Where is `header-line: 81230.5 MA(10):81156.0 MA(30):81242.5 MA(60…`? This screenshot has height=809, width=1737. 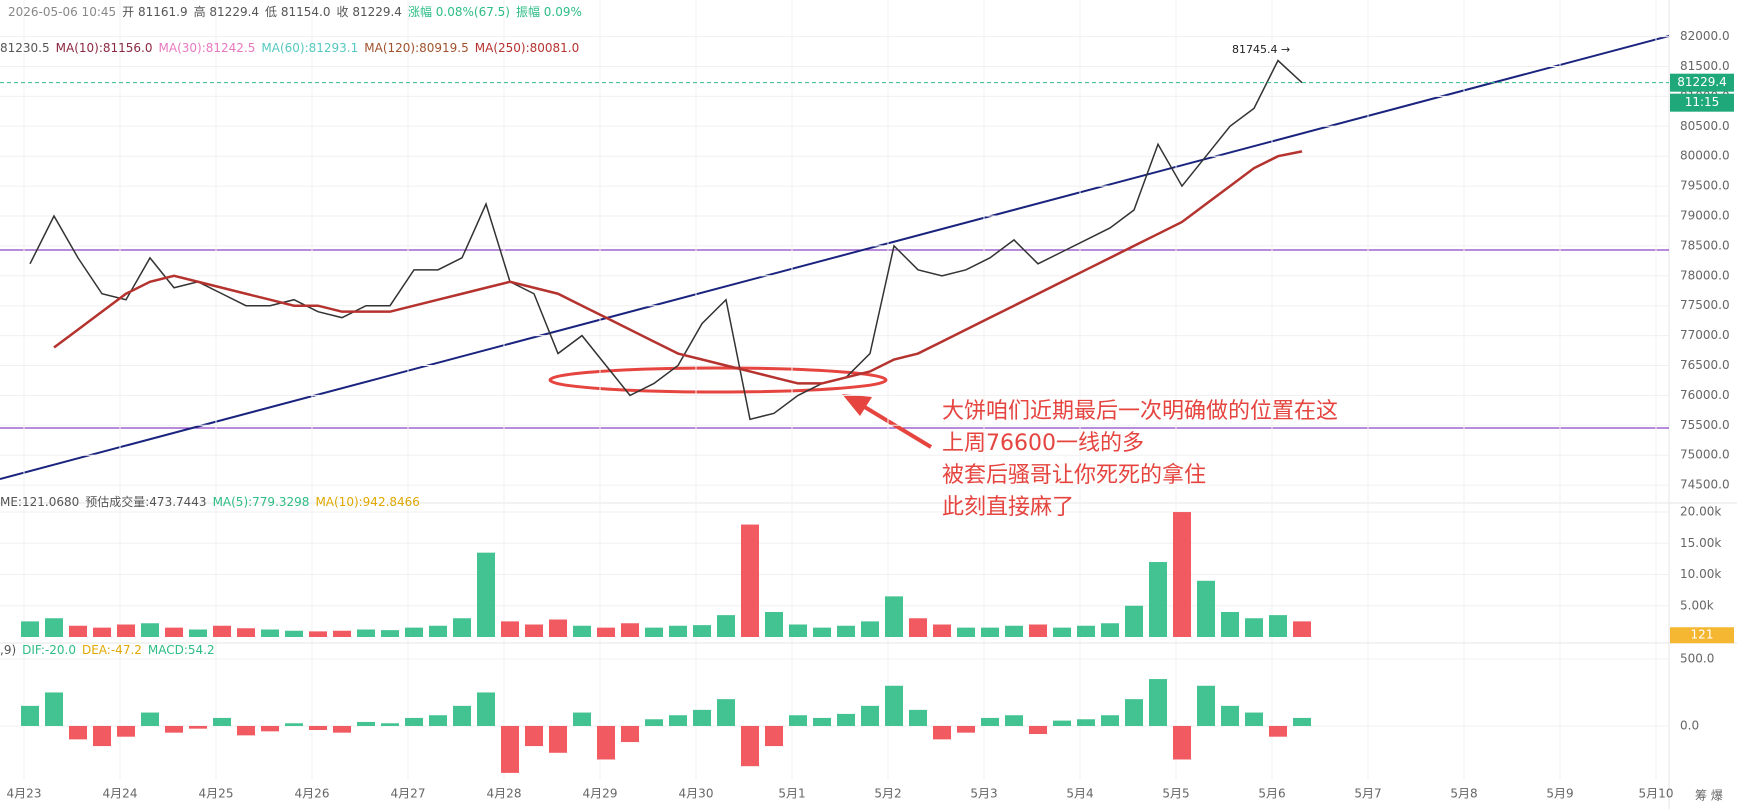 header-line: 81230.5 MA(10):81156.0 MA(30):81242.5 MA(60… is located at coordinates (289, 48).